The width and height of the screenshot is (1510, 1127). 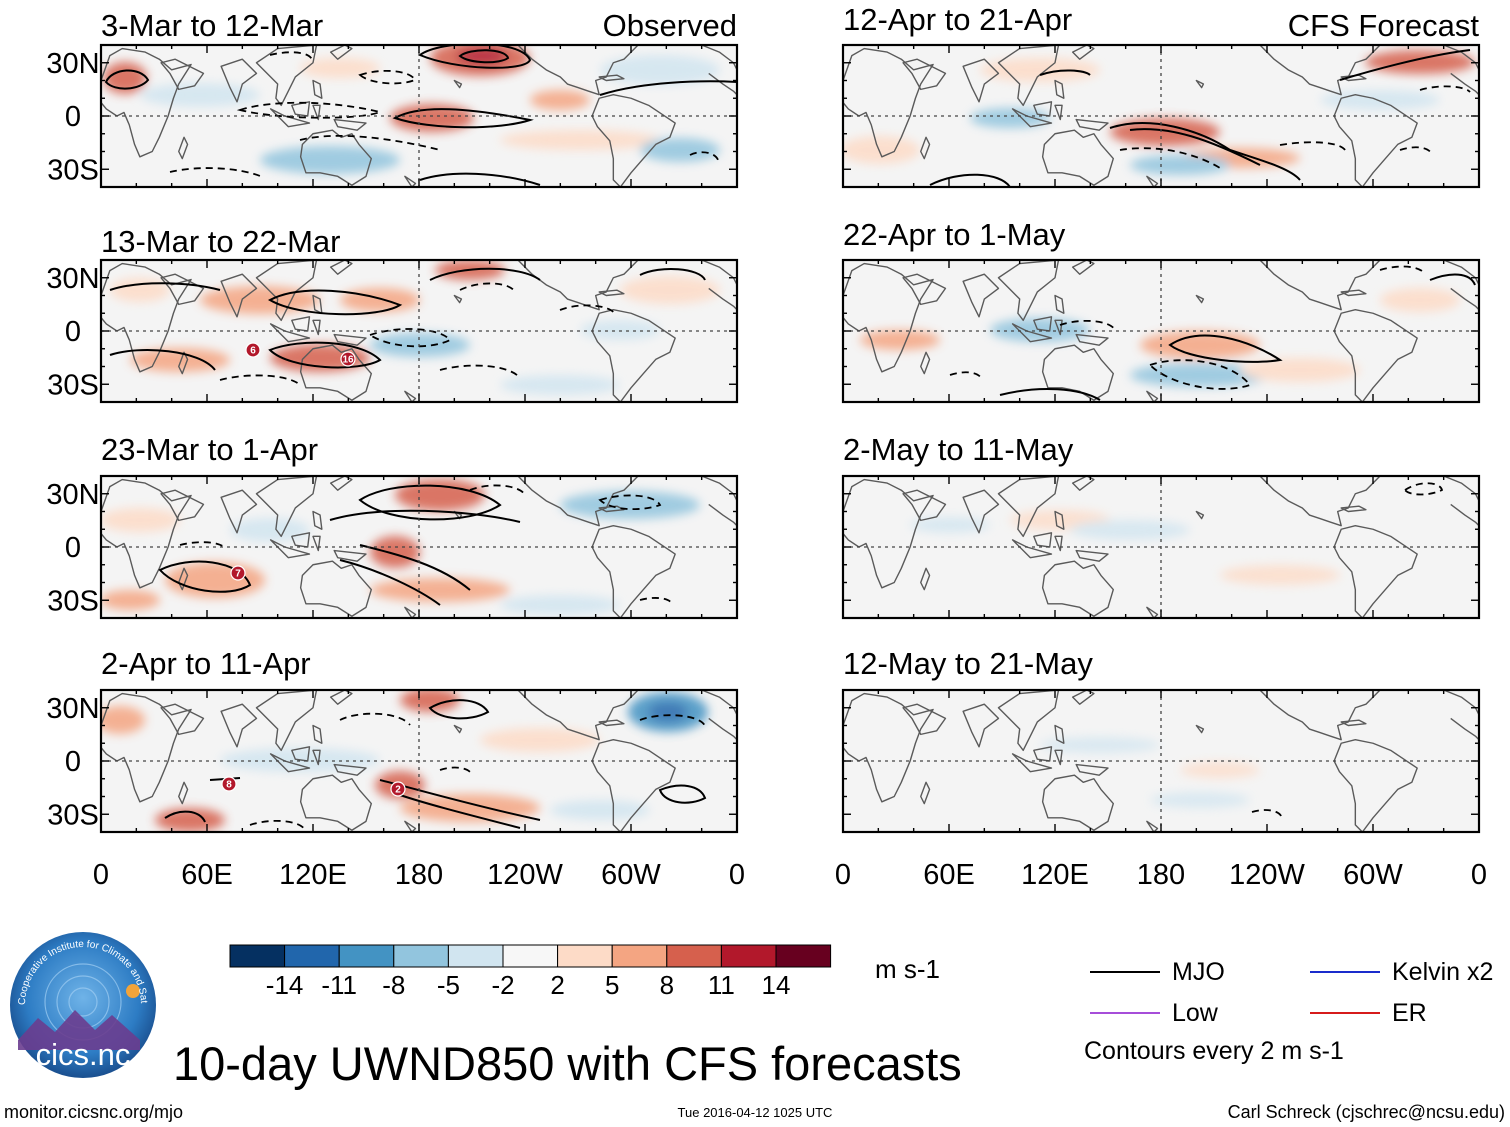 I want to click on storm-marker: 7, so click(x=238, y=573).